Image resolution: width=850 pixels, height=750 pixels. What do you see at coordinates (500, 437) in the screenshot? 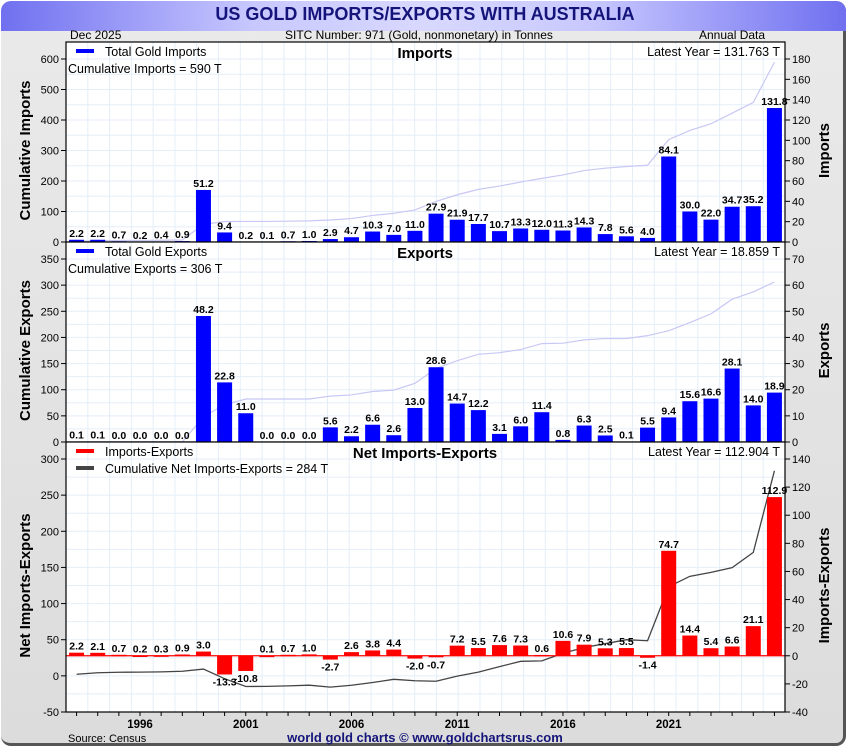
I see `bar-3.1` at bounding box center [500, 437].